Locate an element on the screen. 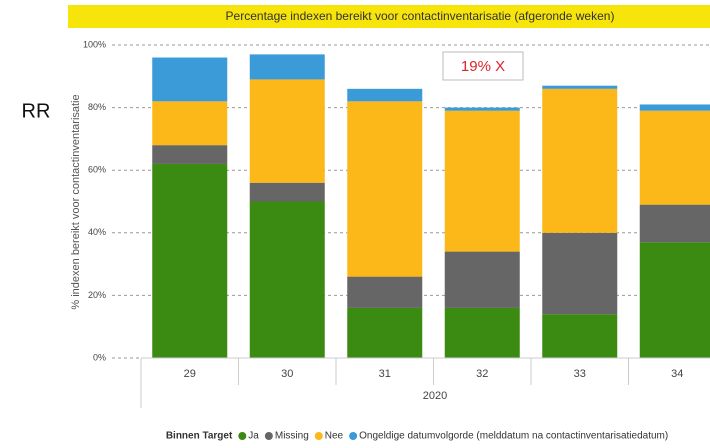  x-tick-label: 33 is located at coordinates (580, 374).